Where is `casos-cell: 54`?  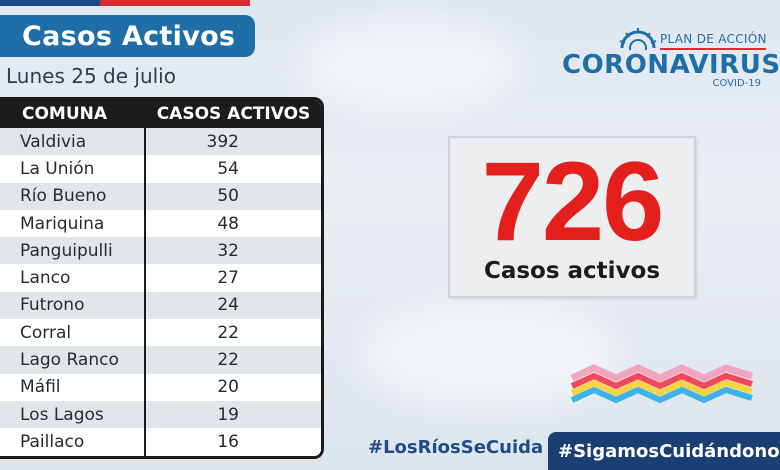
casos-cell: 54 is located at coordinates (228, 168).